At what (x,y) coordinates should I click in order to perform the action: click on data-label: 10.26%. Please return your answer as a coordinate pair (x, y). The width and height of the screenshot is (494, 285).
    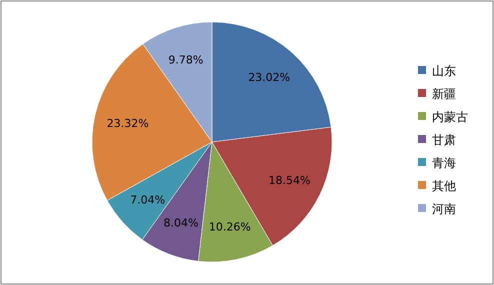
    Looking at the image, I should click on (229, 227).